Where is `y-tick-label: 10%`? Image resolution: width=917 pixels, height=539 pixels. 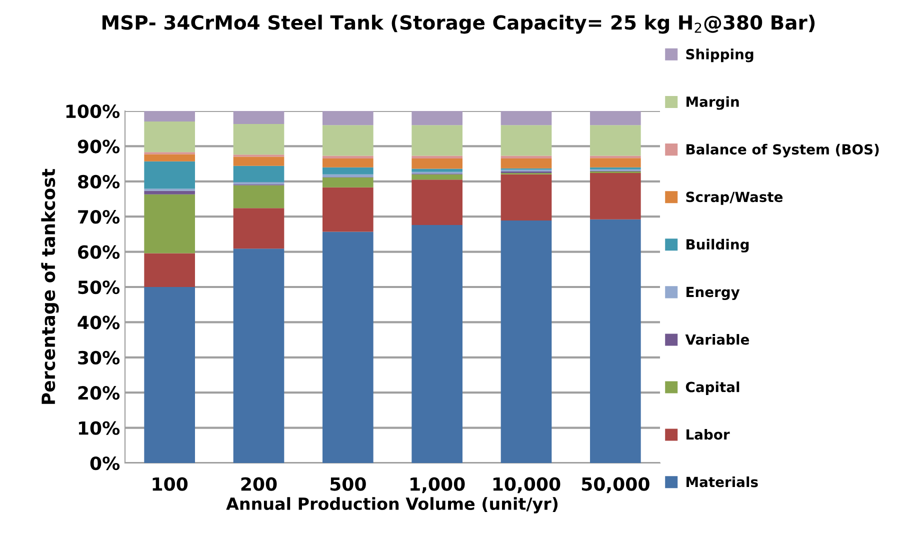
y-tick-label: 10% is located at coordinates (99, 428).